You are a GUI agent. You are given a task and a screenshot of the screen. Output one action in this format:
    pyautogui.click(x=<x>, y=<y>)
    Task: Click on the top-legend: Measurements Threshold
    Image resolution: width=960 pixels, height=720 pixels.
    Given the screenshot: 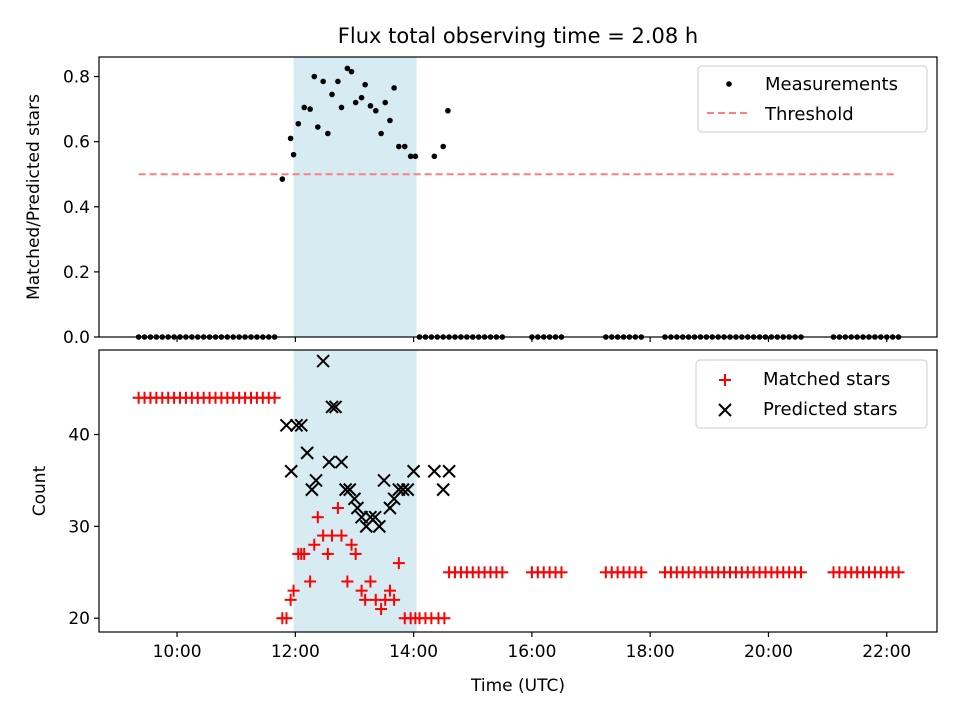 What is the action you would take?
    pyautogui.click(x=812, y=99)
    